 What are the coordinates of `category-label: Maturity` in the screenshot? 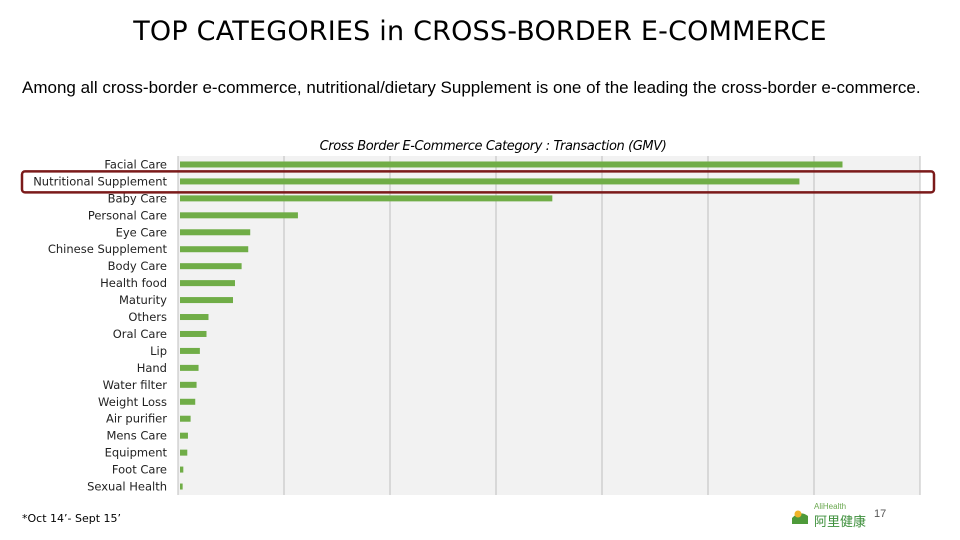 It's located at (143, 300).